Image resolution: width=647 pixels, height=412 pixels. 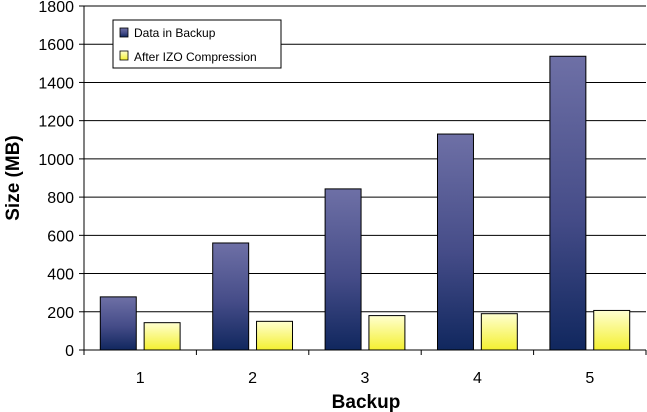 What do you see at coordinates (56, 8) in the screenshot?
I see `y-tick-label: 1800` at bounding box center [56, 8].